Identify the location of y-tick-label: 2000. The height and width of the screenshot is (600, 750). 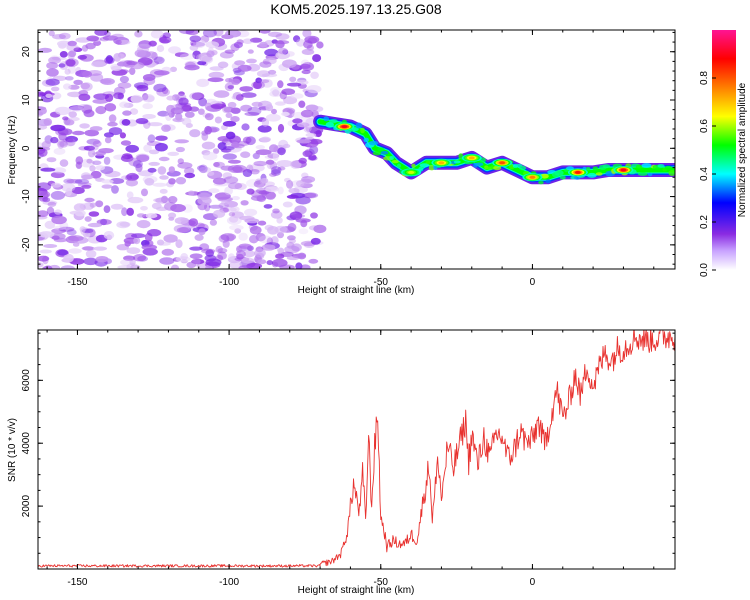
(26, 506).